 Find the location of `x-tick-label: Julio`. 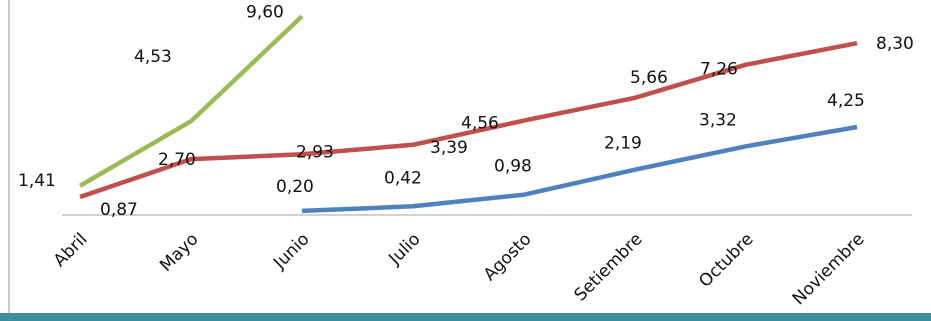

x-tick-label: Julio is located at coordinates (404, 249).